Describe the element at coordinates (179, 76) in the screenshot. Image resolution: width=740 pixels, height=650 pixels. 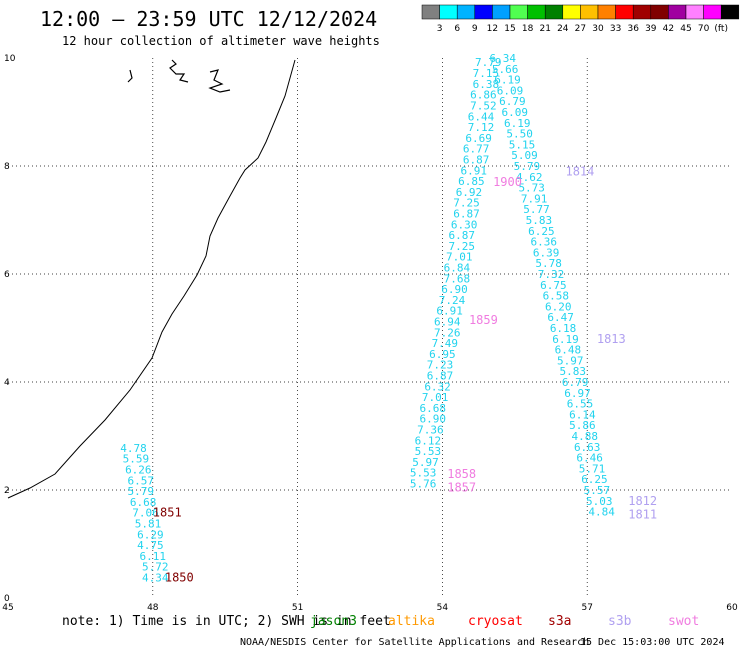
I see `island-features` at that location.